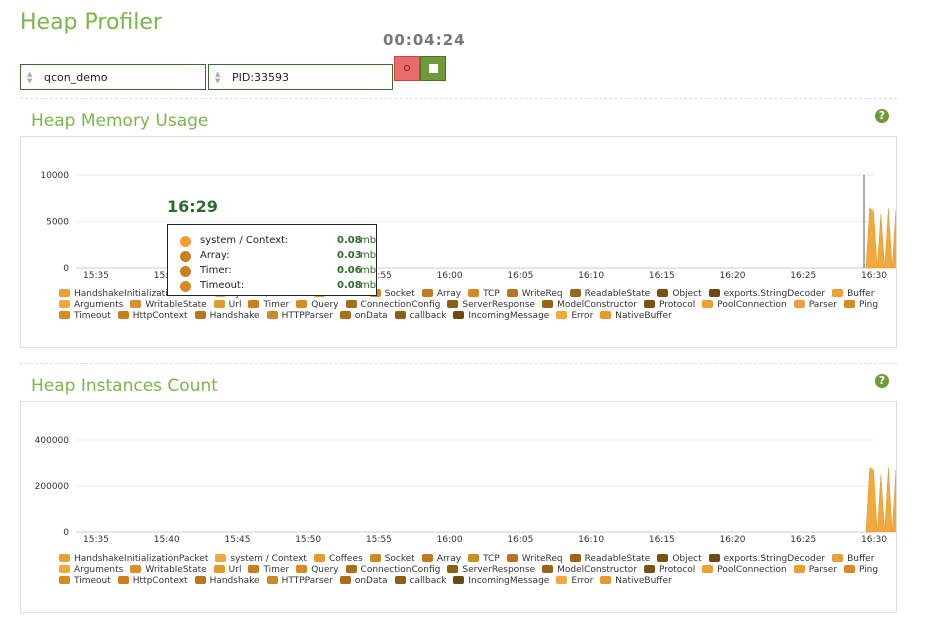 The image size is (925, 631). What do you see at coordinates (325, 570) in the screenshot?
I see `legend-label: Query` at bounding box center [325, 570].